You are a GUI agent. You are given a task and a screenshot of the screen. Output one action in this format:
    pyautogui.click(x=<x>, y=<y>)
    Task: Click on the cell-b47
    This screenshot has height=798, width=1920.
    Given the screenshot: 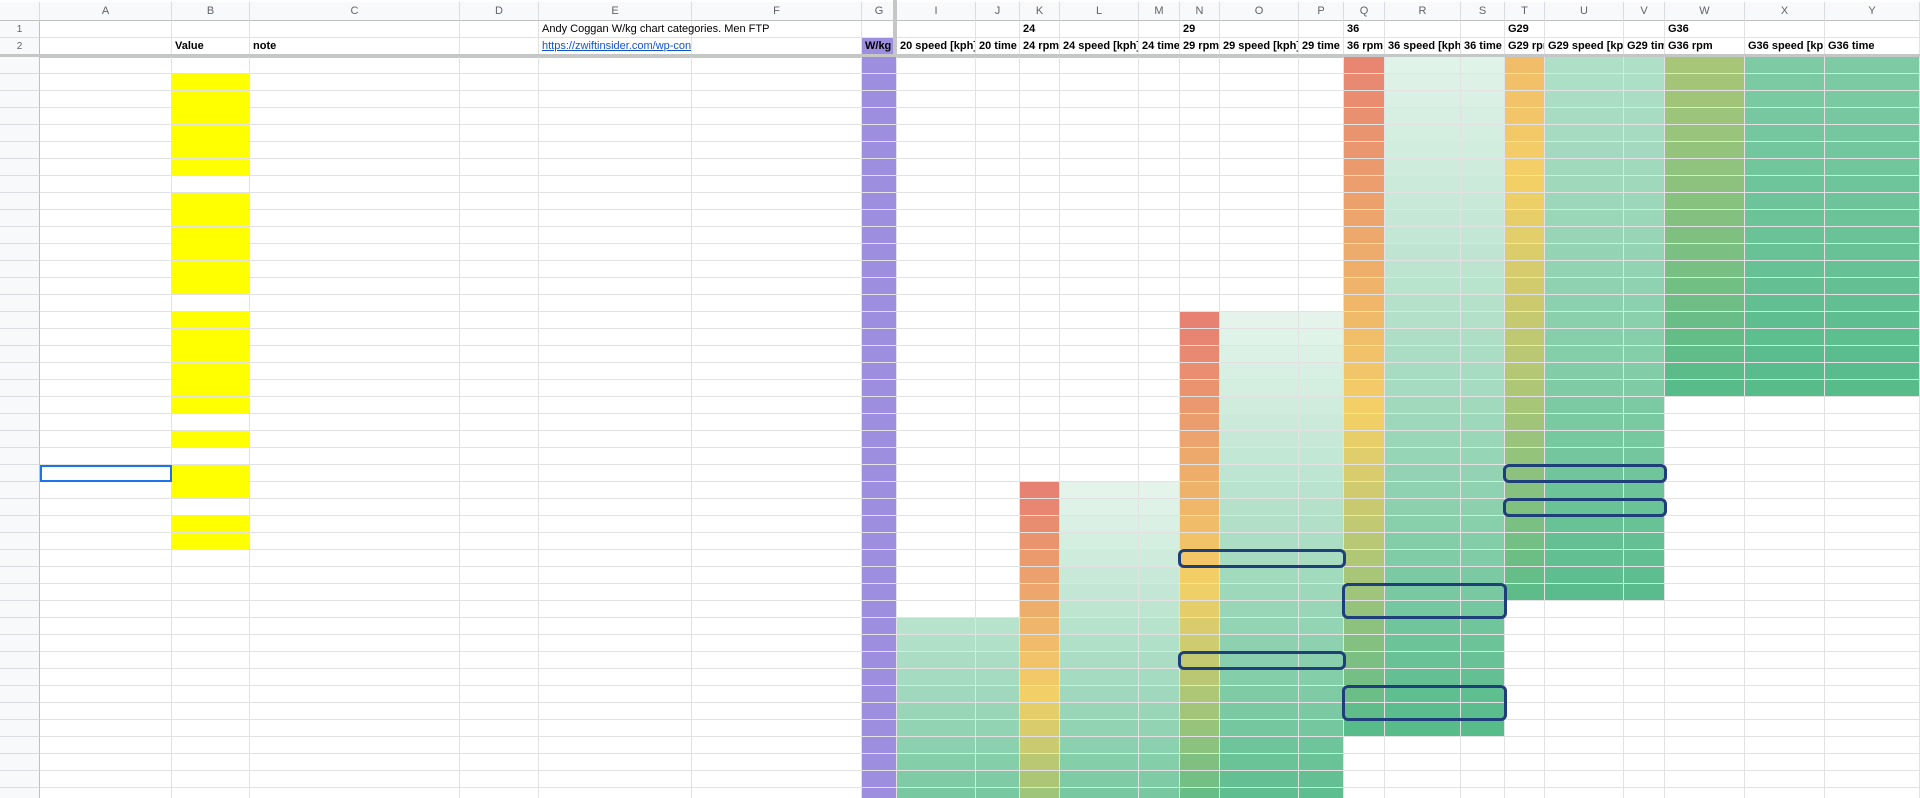 What is the action you would take?
    pyautogui.click(x=211, y=694)
    